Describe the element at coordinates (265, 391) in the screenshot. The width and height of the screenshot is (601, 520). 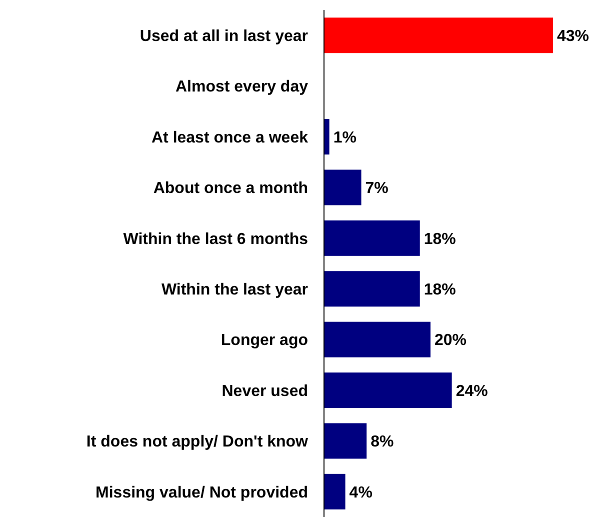
I see `y-tick-label: Never used` at that location.